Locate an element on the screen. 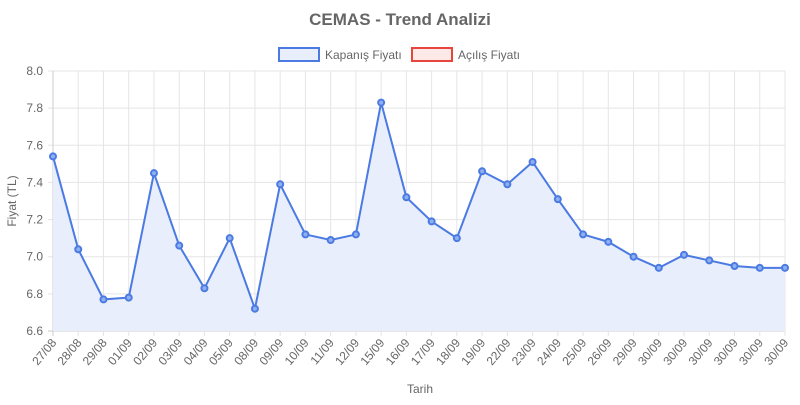 The image size is (800, 405). y-tick-label: 7.0 is located at coordinates (34, 257).